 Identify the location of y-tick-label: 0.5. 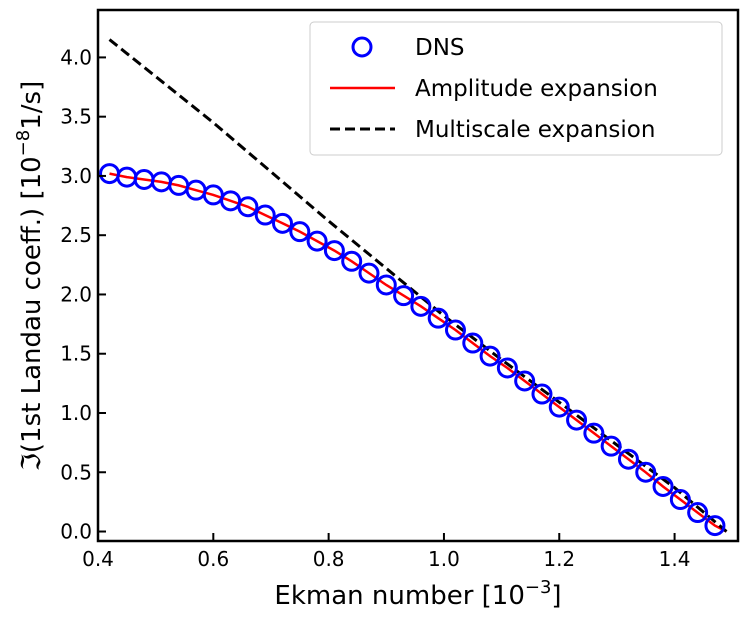
(76, 472).